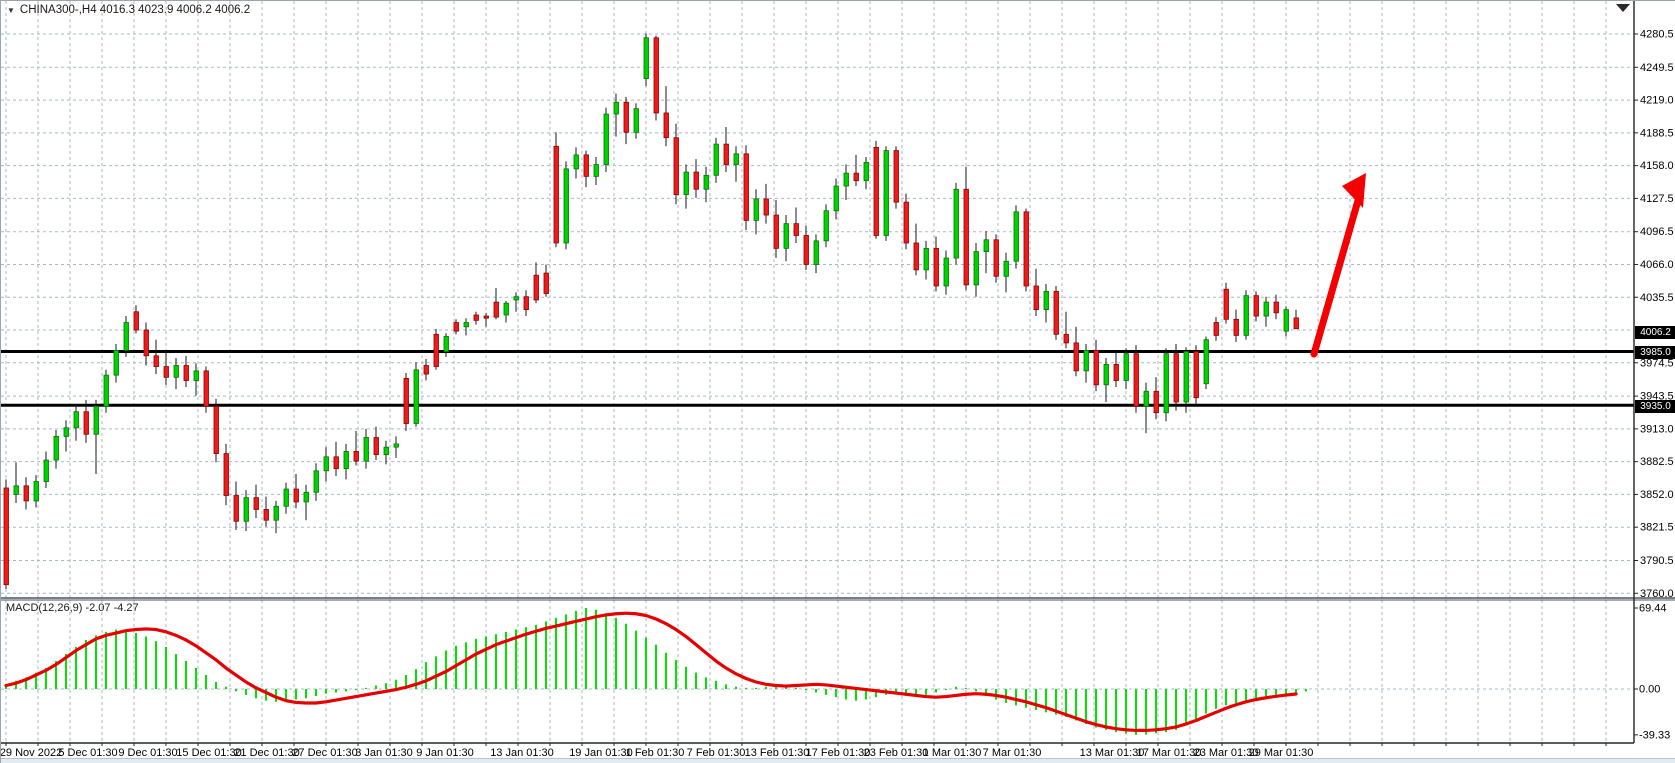  Describe the element at coordinates (1657, 561) in the screenshot. I see `price-axis-label: 3790.5` at that location.